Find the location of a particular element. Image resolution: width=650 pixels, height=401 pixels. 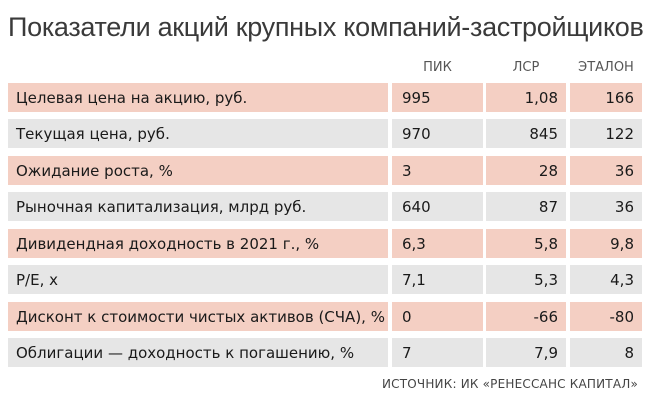

row-value-pik: 640 is located at coordinates (437, 206).